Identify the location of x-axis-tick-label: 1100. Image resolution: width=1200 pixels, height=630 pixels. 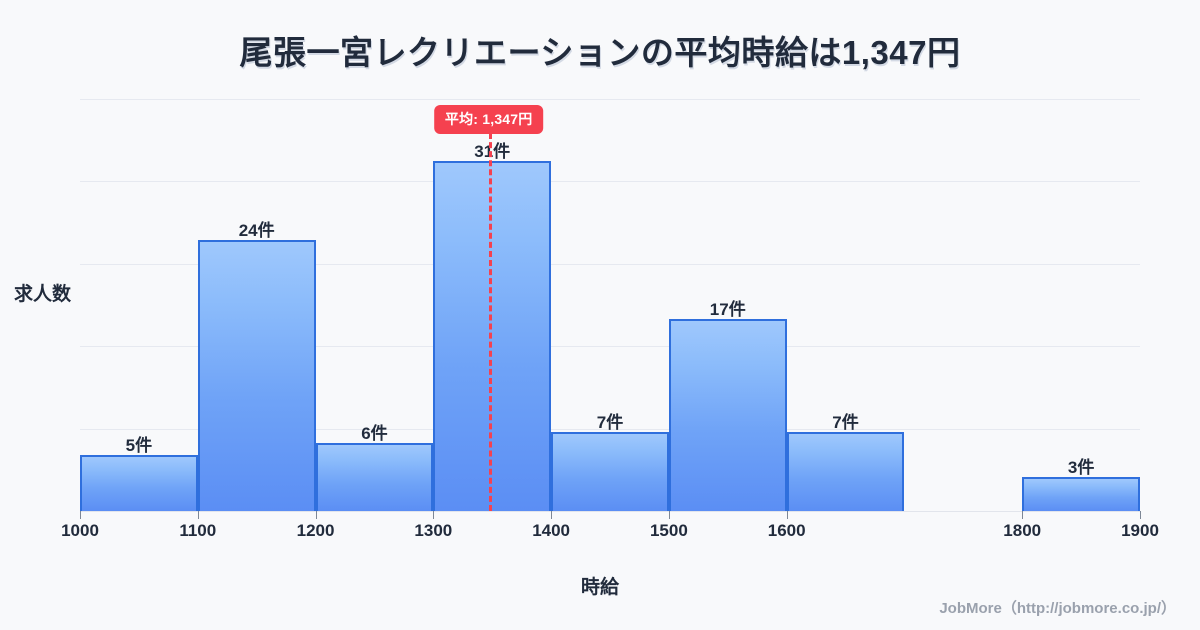
(198, 530).